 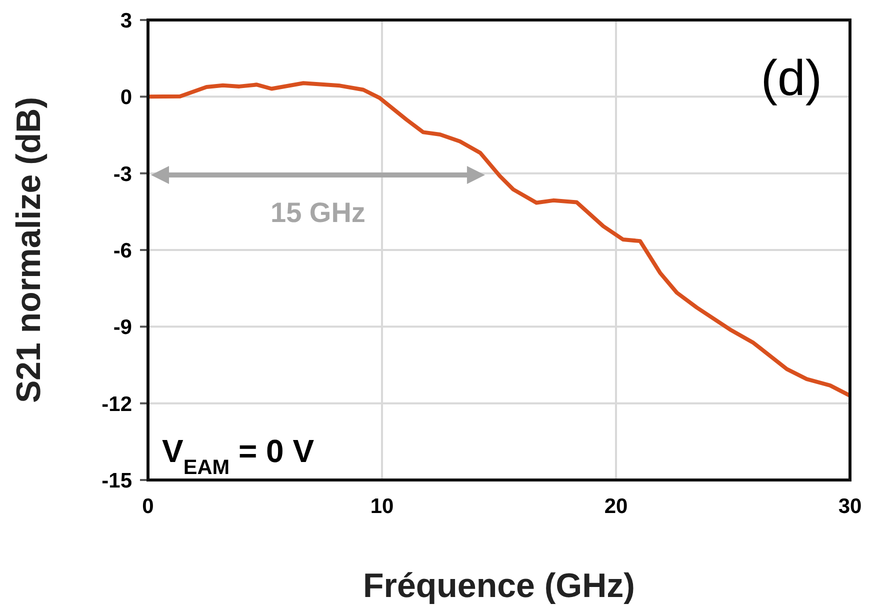 I want to click on x-axis-title: Fréquence (GHz), so click(x=499, y=586).